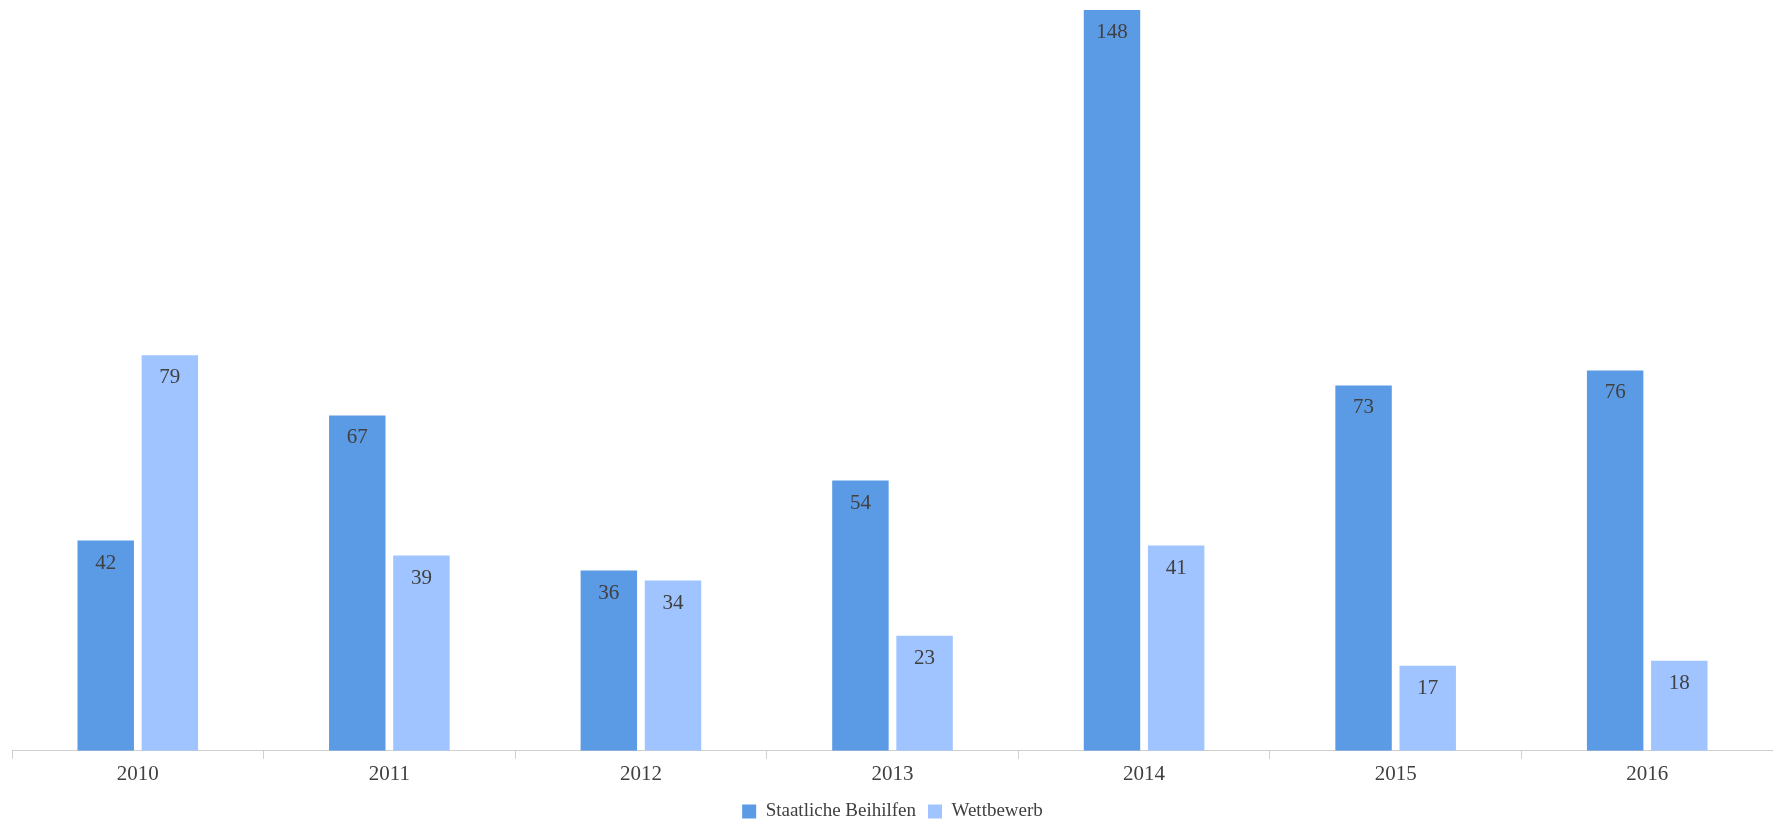 This screenshot has height=835, width=1773. What do you see at coordinates (925, 656) in the screenshot?
I see `data-label: 23` at bounding box center [925, 656].